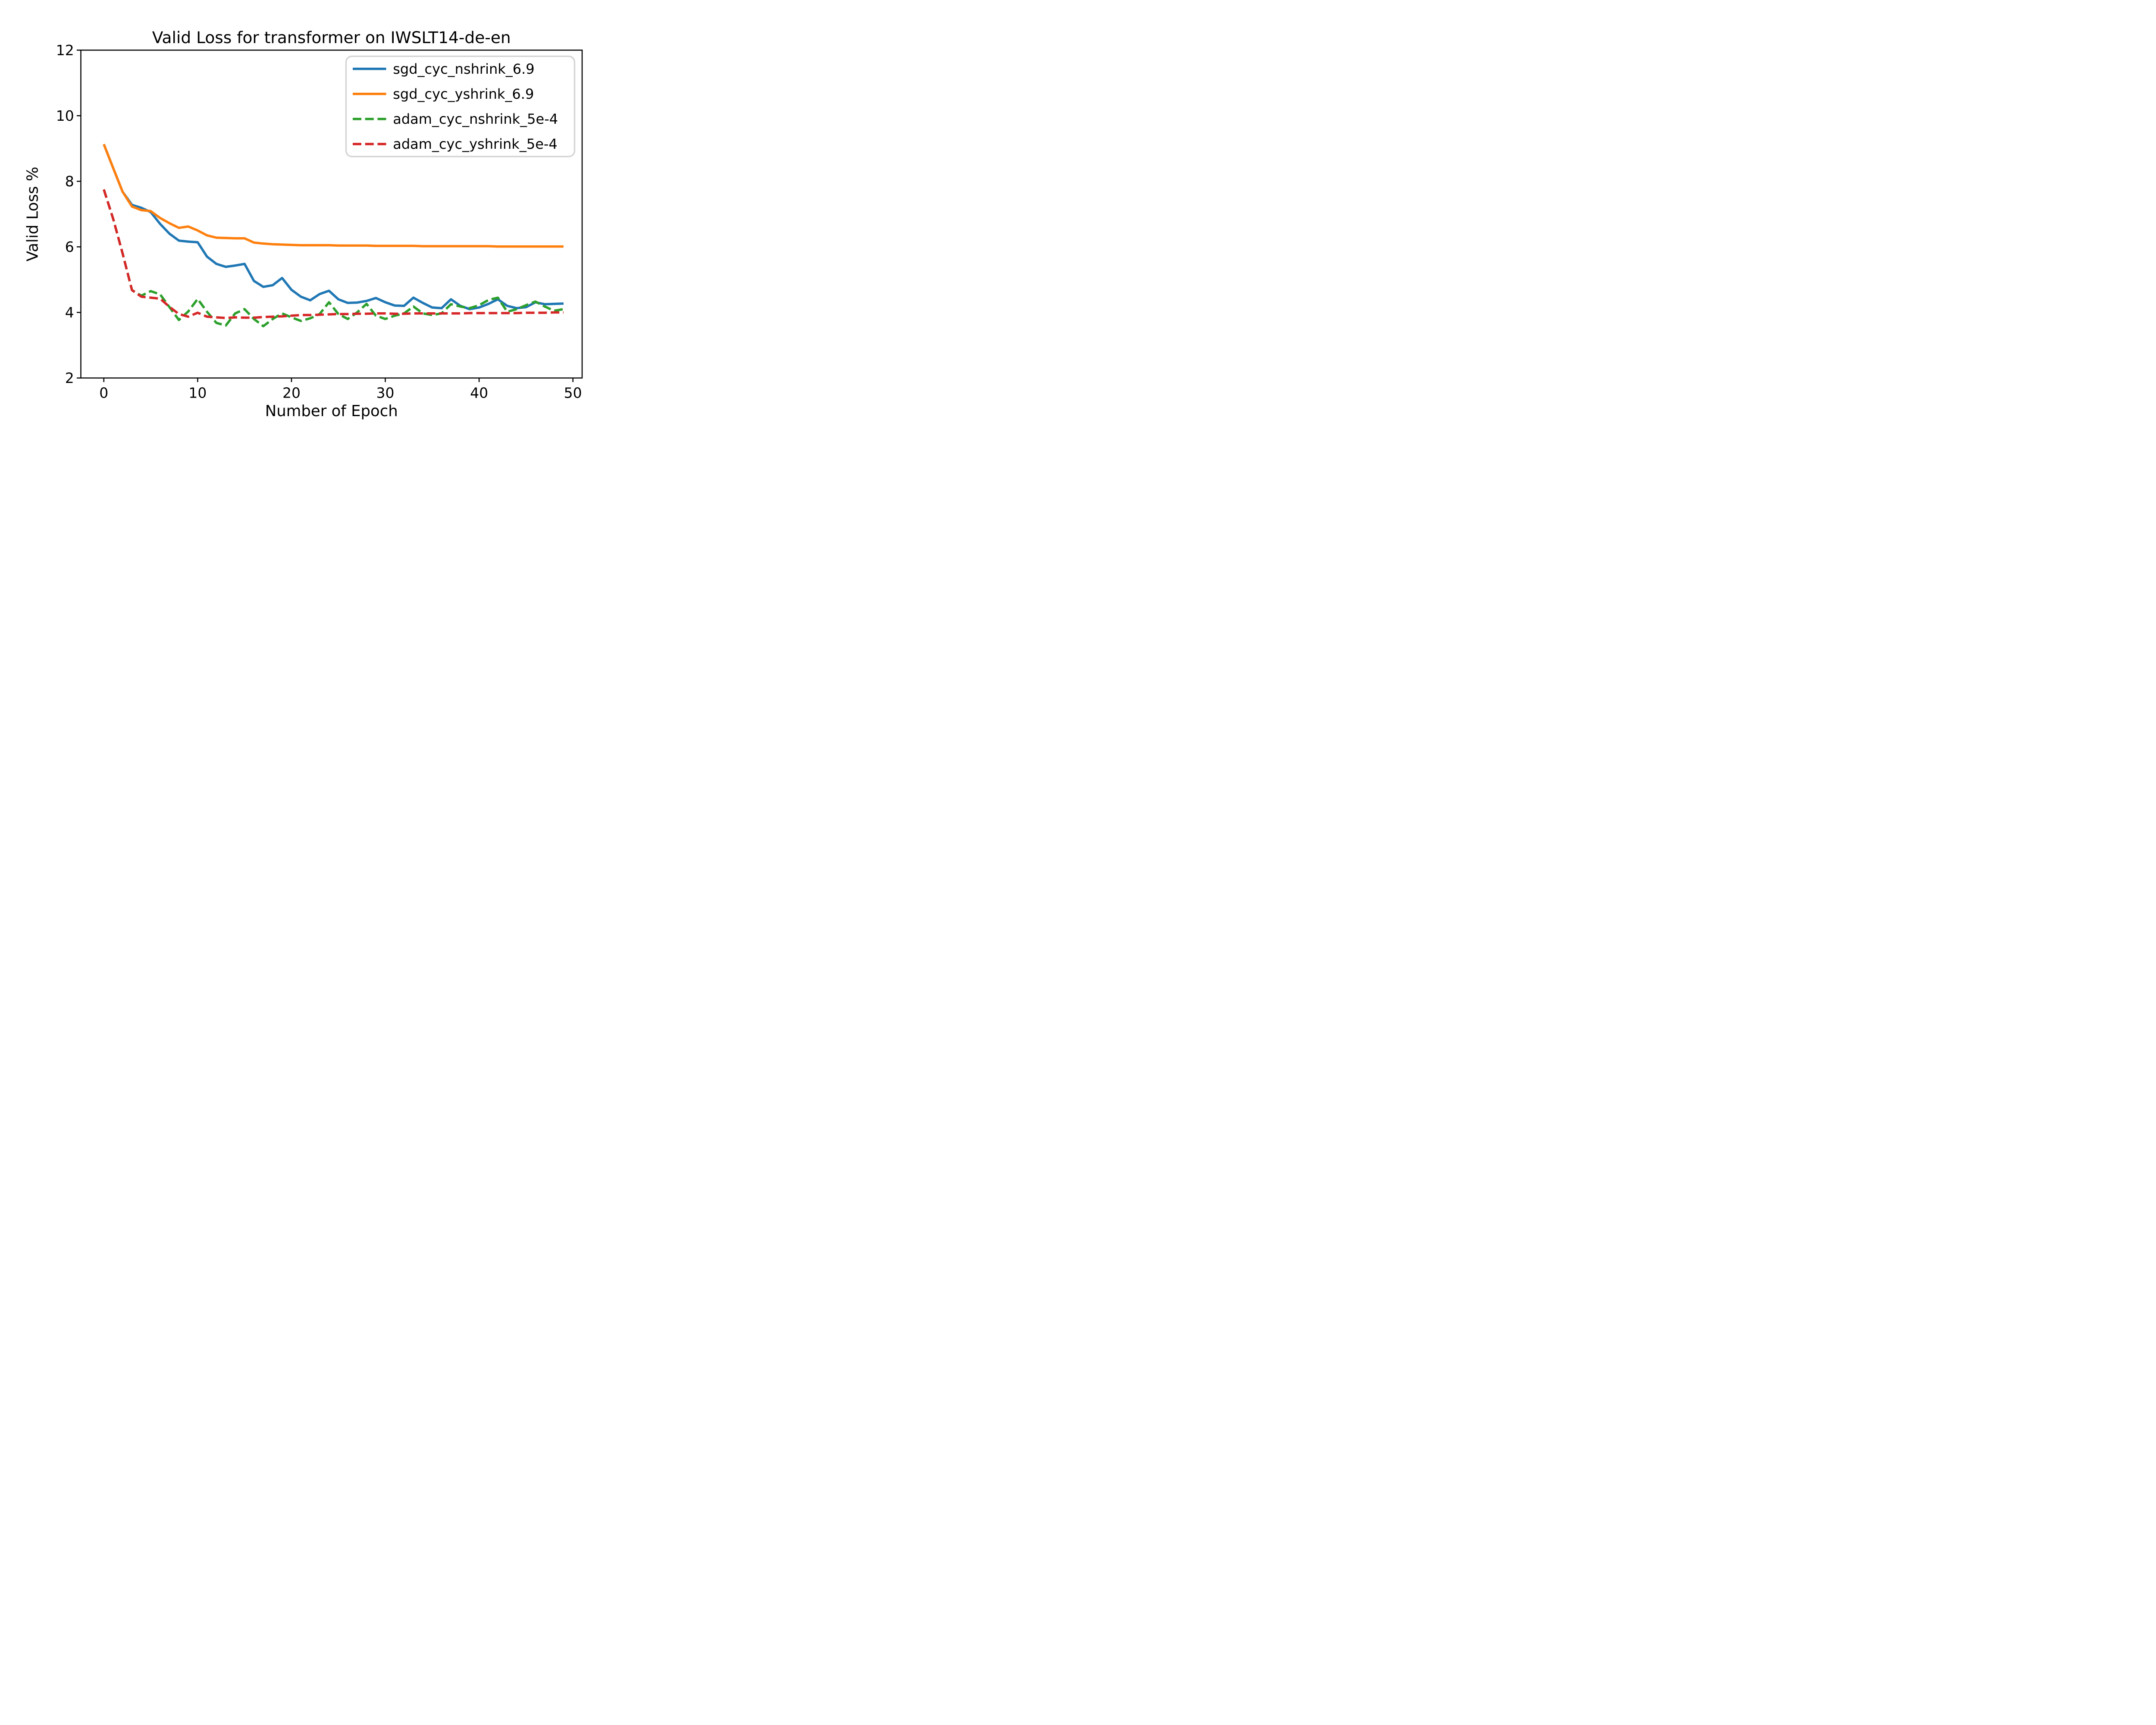  What do you see at coordinates (460, 106) in the screenshot?
I see `legend-frame` at bounding box center [460, 106].